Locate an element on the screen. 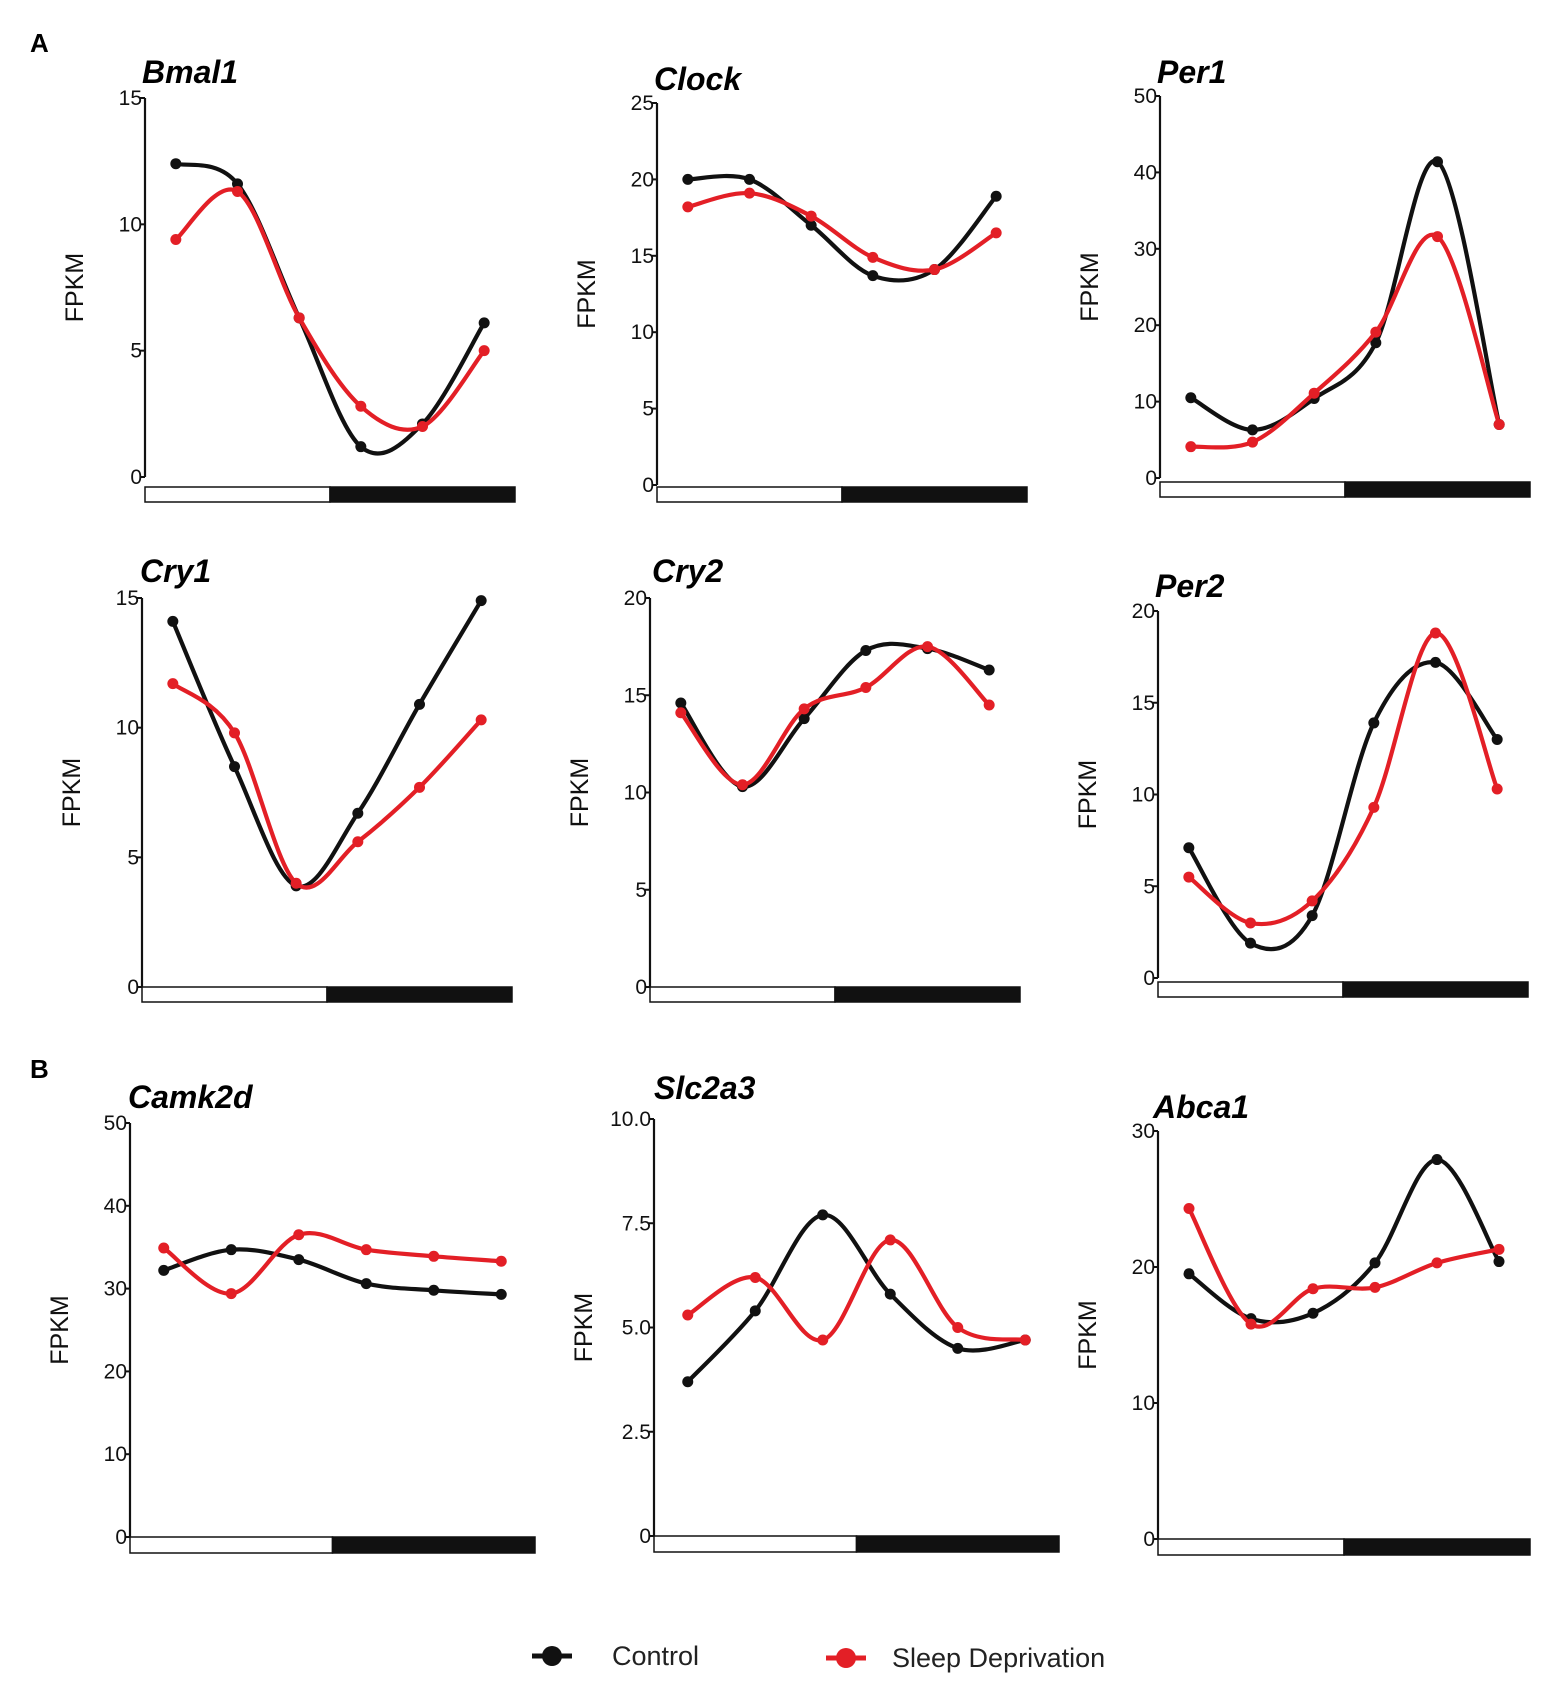  chart-slc2a3: Slc2a3 0 2.5 5.0 7.5 10.0 FPKM is located at coordinates (815, 1311).